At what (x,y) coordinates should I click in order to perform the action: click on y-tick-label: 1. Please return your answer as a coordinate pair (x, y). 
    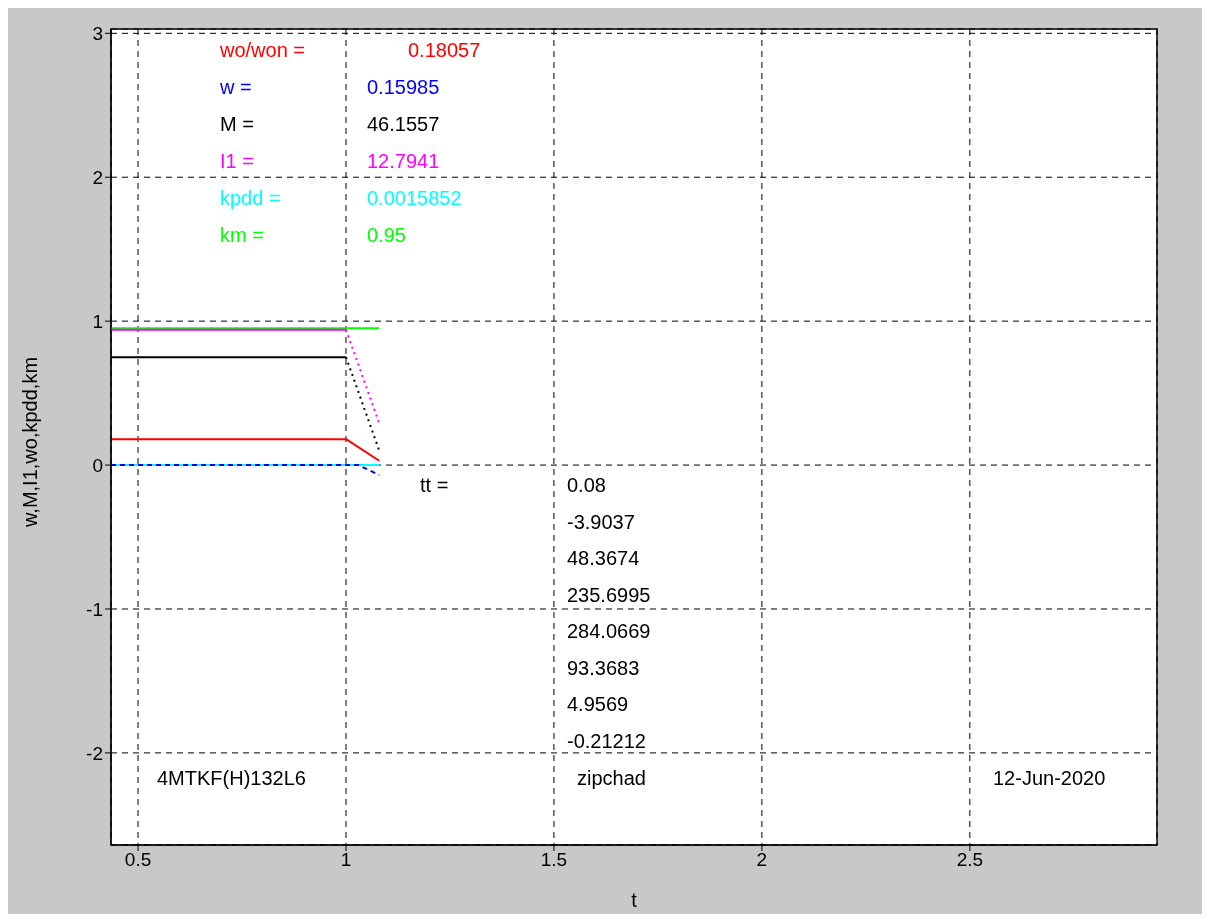
    Looking at the image, I should click on (97, 321).